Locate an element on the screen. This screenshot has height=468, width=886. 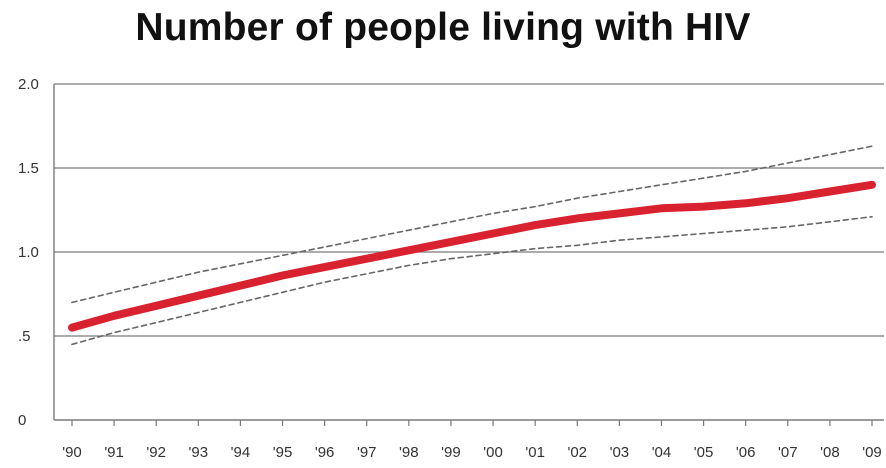
x-tick-label: '03 is located at coordinates (620, 452).